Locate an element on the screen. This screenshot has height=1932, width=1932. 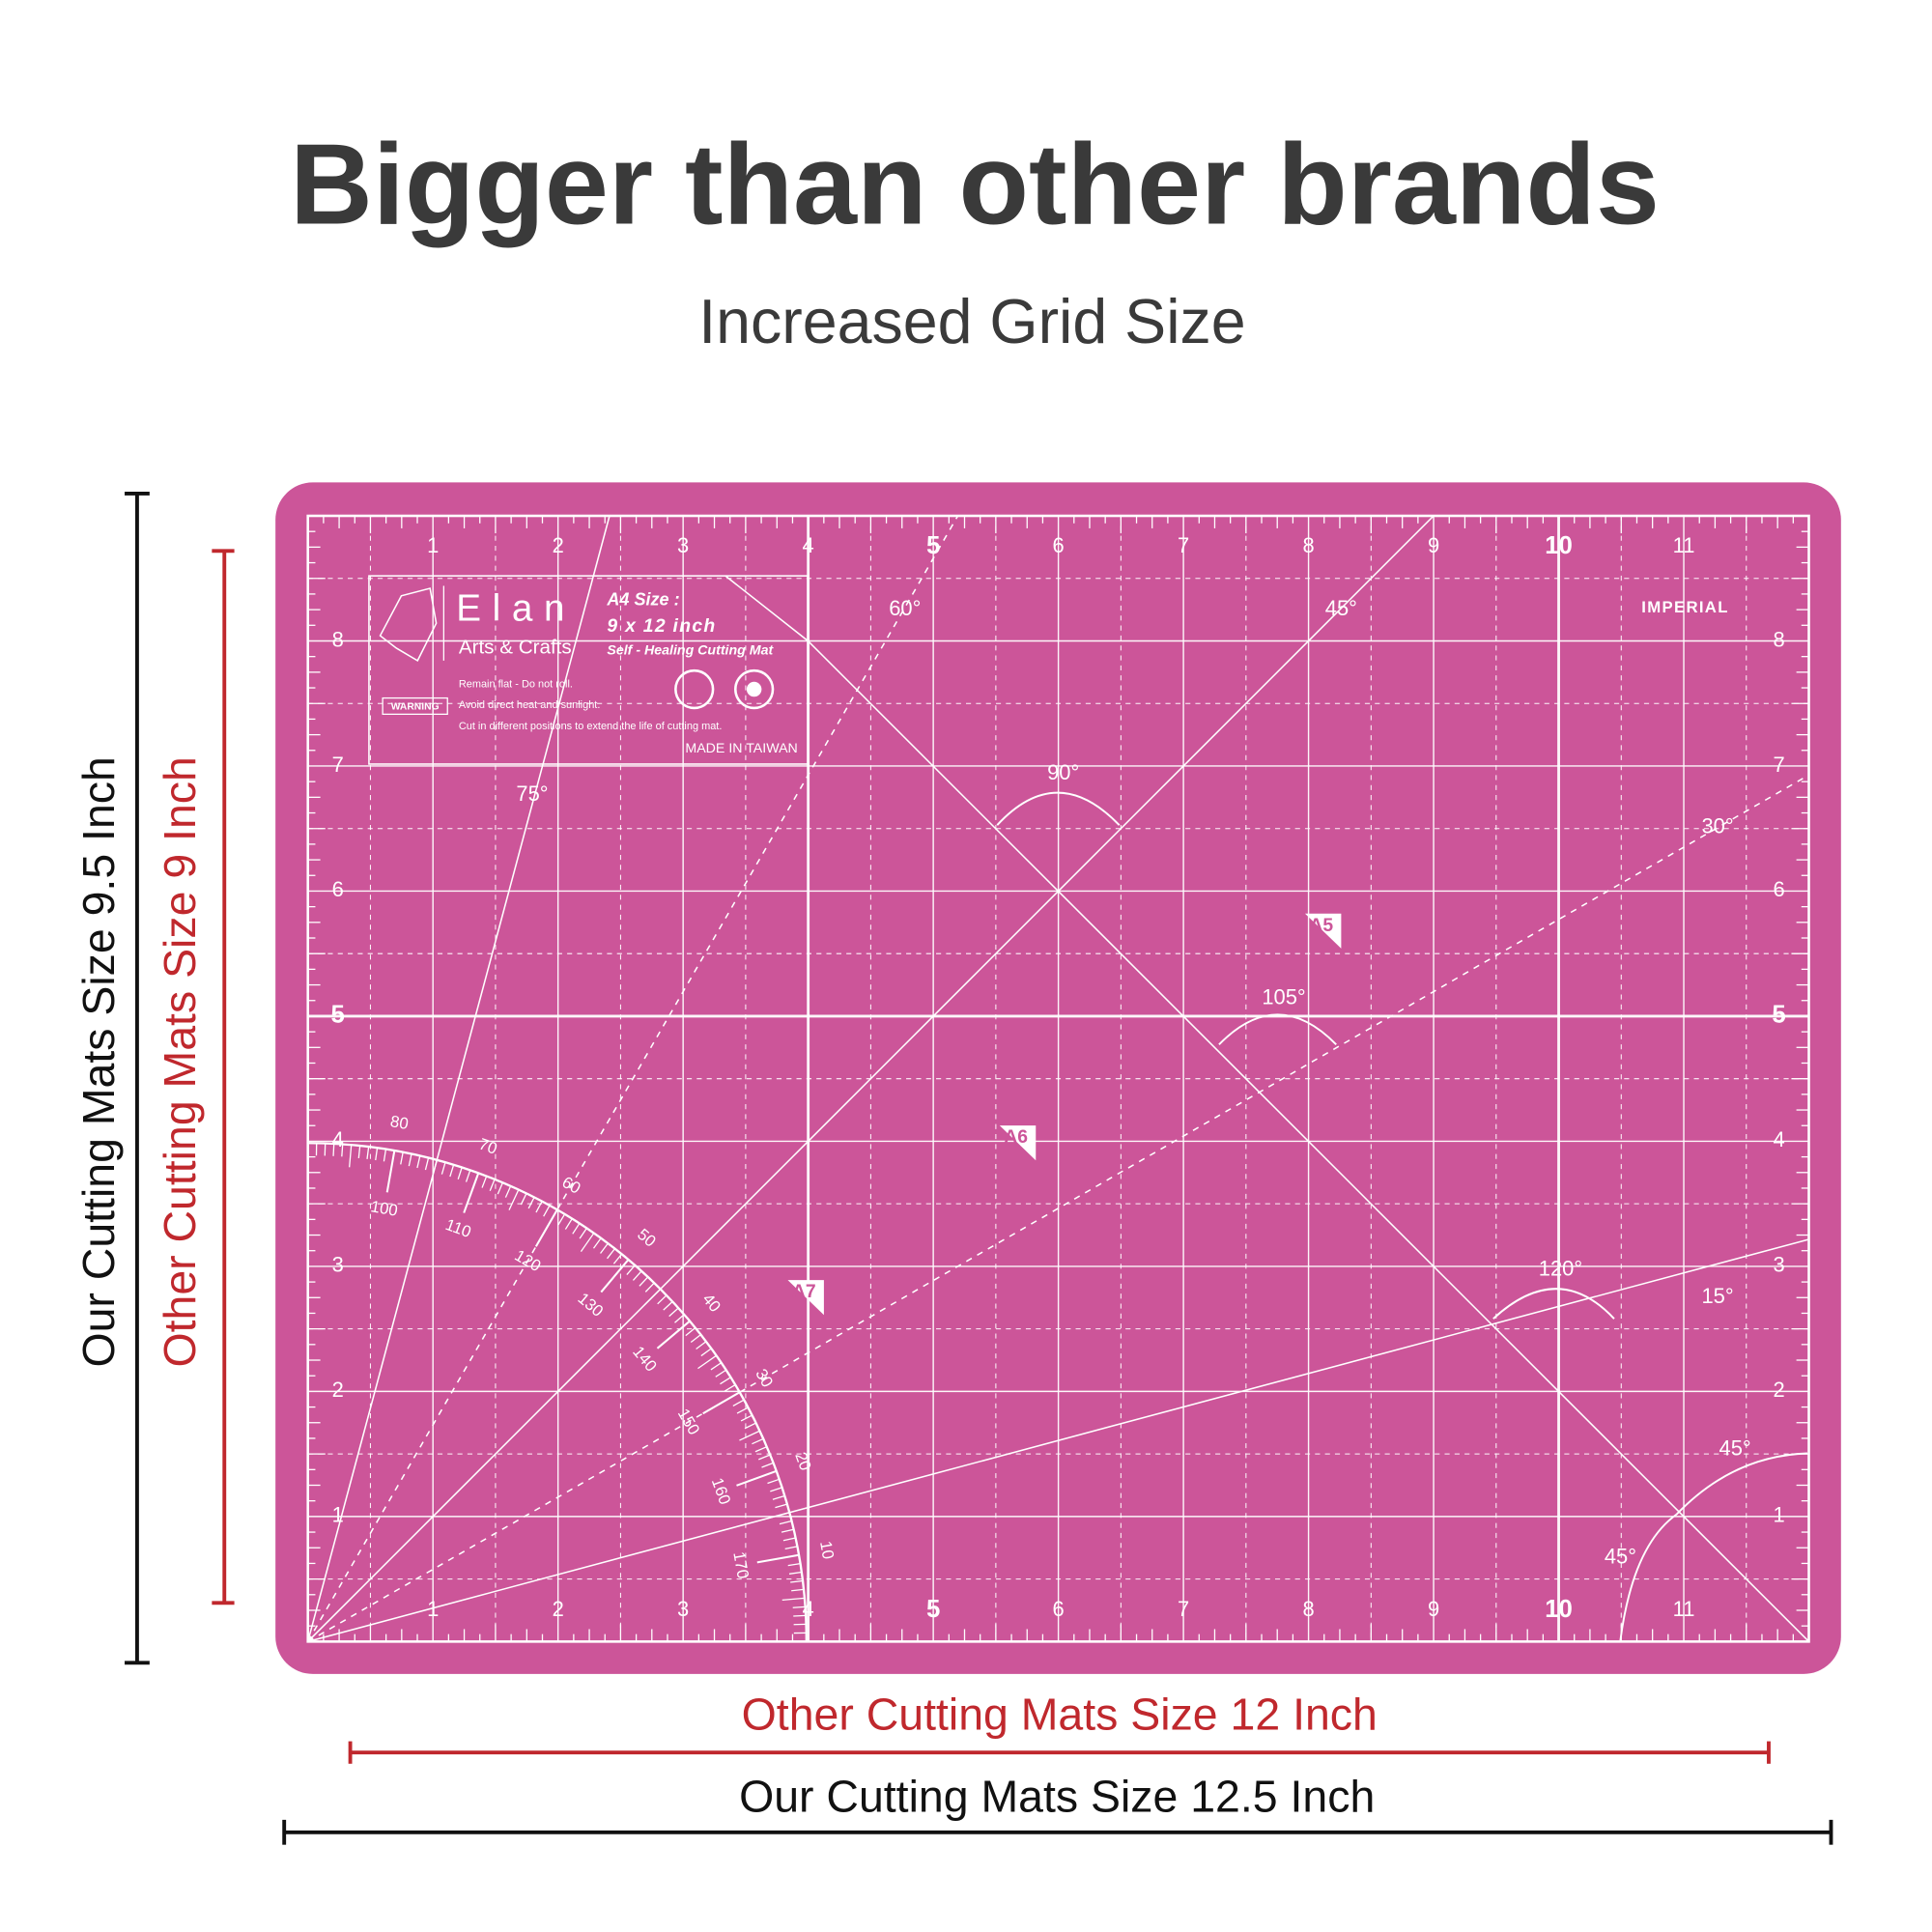
warning-frame is located at coordinates (415, 705).